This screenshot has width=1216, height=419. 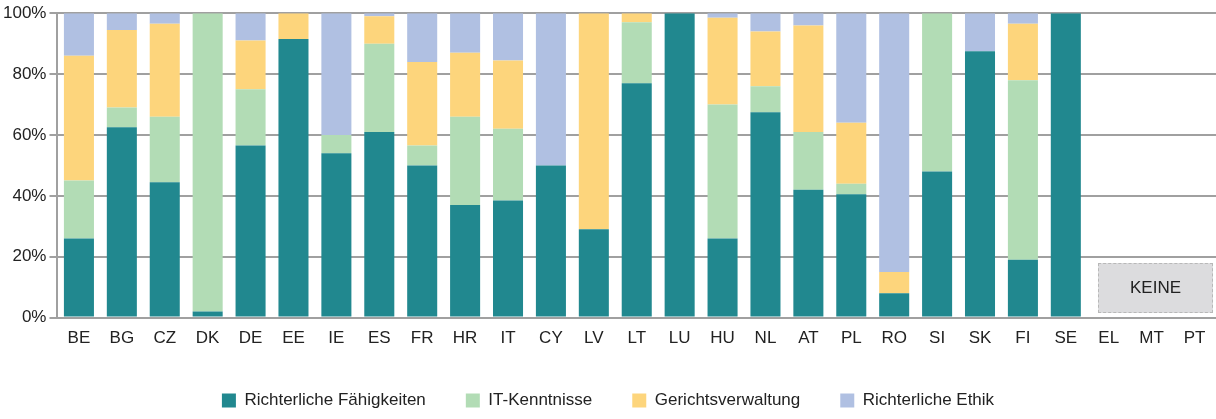 What do you see at coordinates (722, 338) in the screenshot?
I see `x-tick-label: HU` at bounding box center [722, 338].